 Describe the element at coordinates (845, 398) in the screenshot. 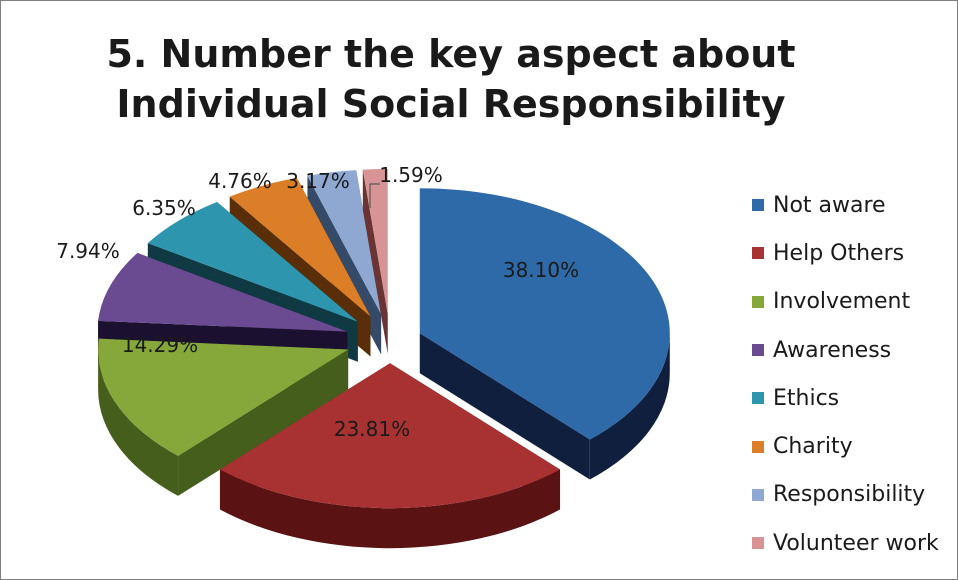

I see `legend-item-ethics: Ethics` at that location.